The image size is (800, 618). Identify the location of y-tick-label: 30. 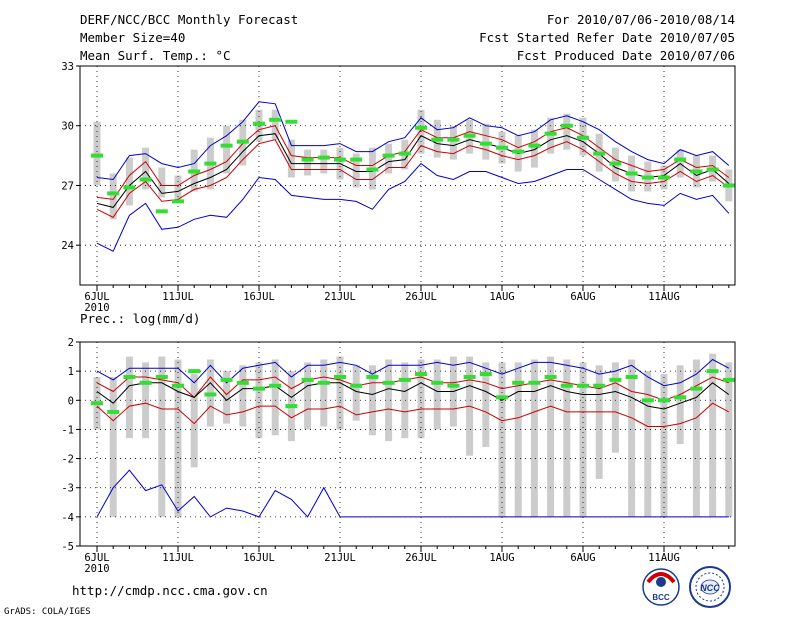
(67, 127).